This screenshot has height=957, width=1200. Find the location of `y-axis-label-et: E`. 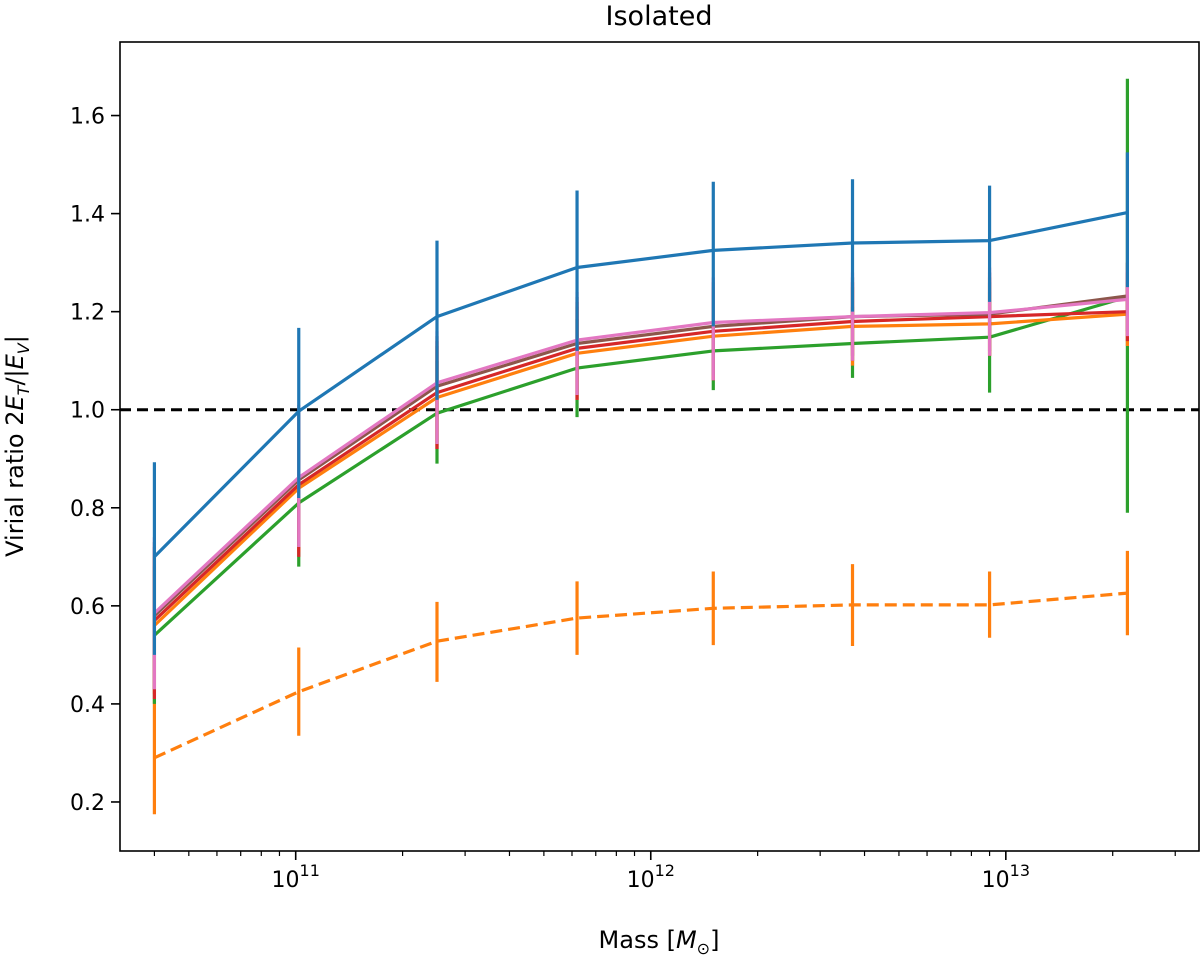

y-axis-label-et: E is located at coordinates (15, 403).